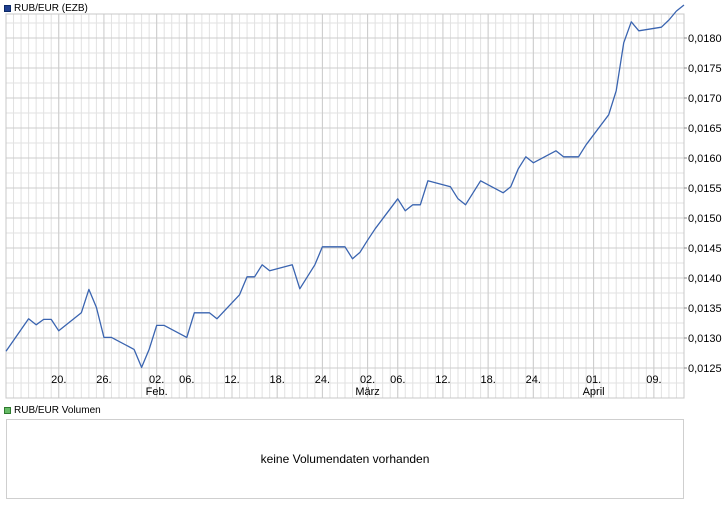  I want to click on y-tick-label: 0,0145, so click(705, 249).